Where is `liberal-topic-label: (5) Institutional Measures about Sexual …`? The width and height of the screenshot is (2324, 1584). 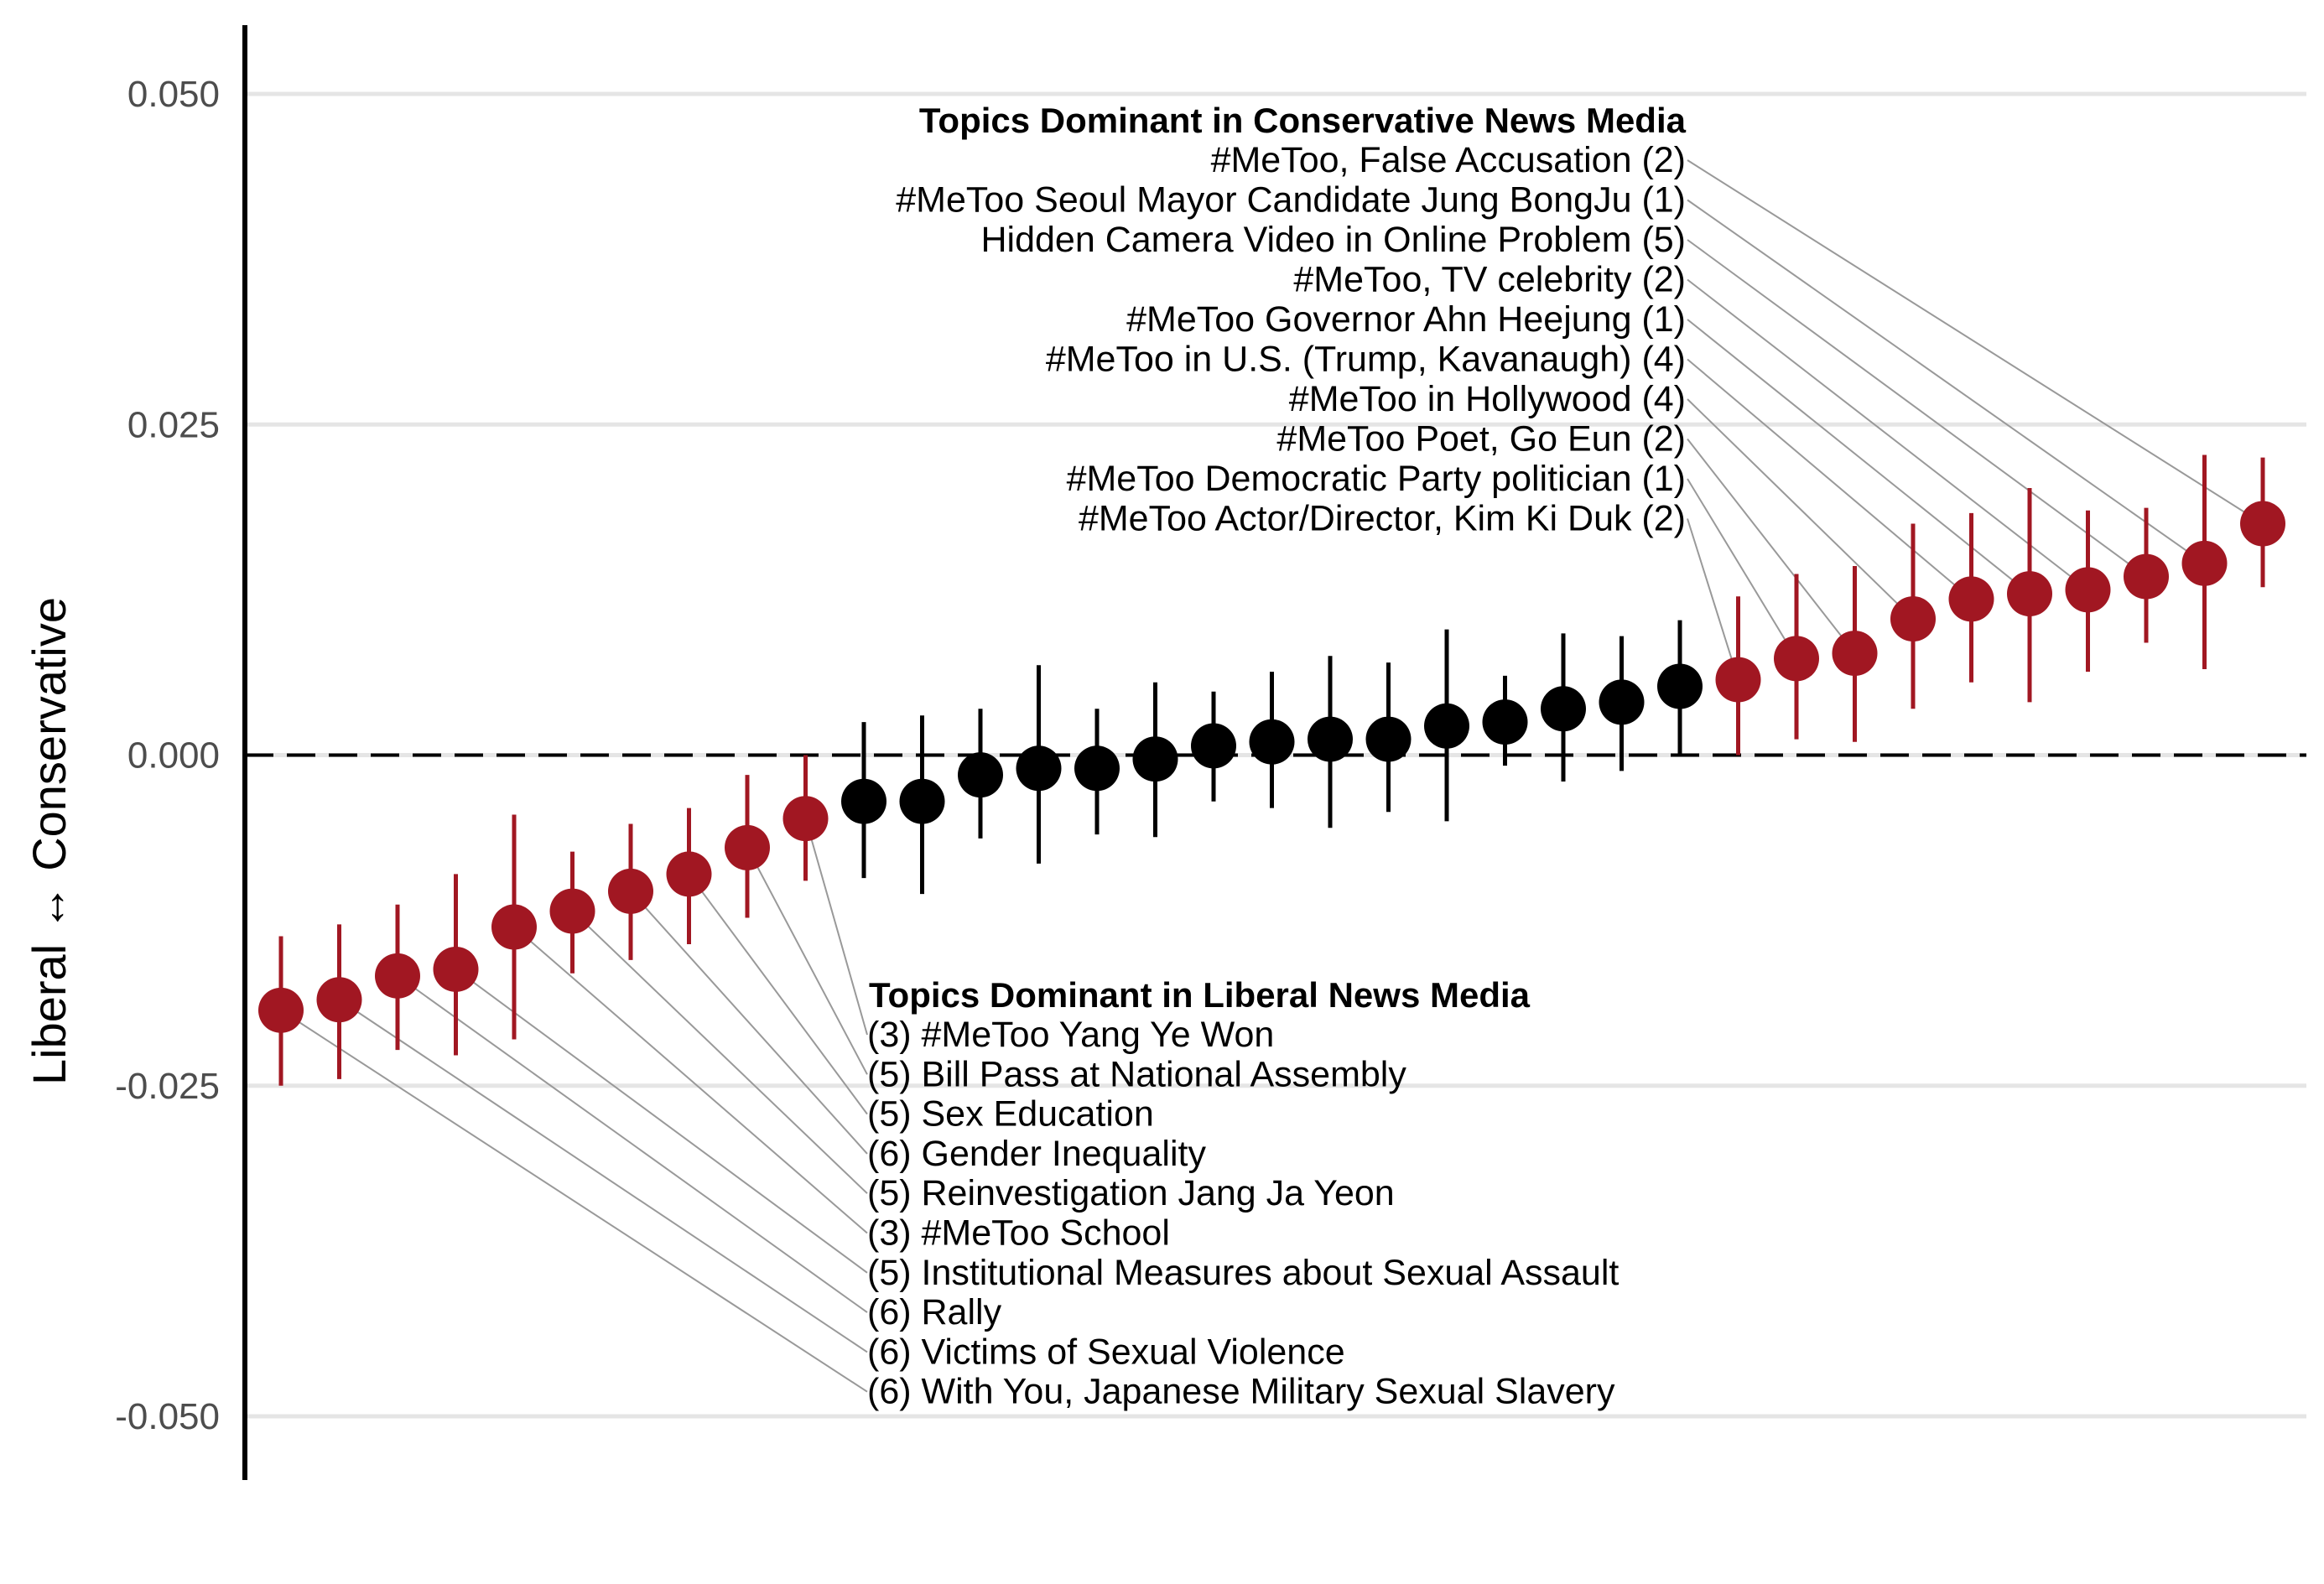
liberal-topic-label: (5) Institutional Measures about Sexual … is located at coordinates (1243, 1273).